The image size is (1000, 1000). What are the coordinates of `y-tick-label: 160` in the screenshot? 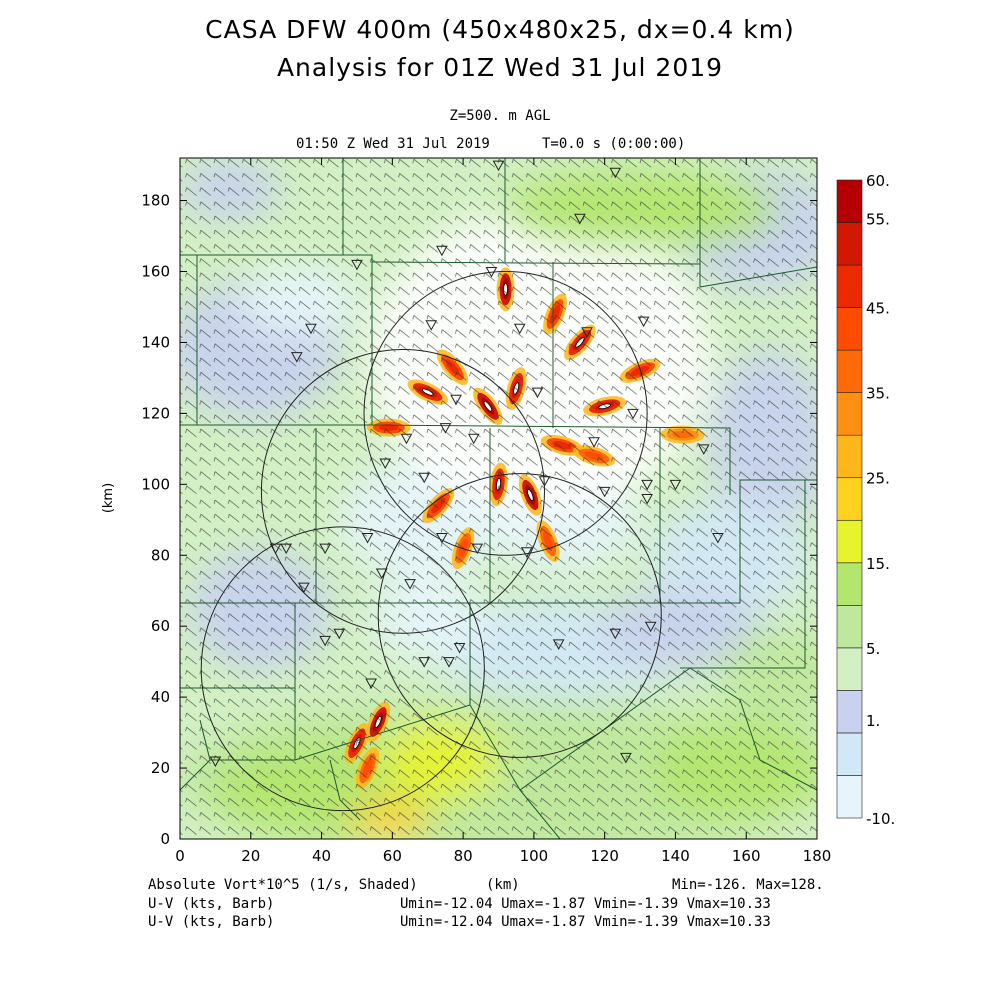 It's located at (155, 272).